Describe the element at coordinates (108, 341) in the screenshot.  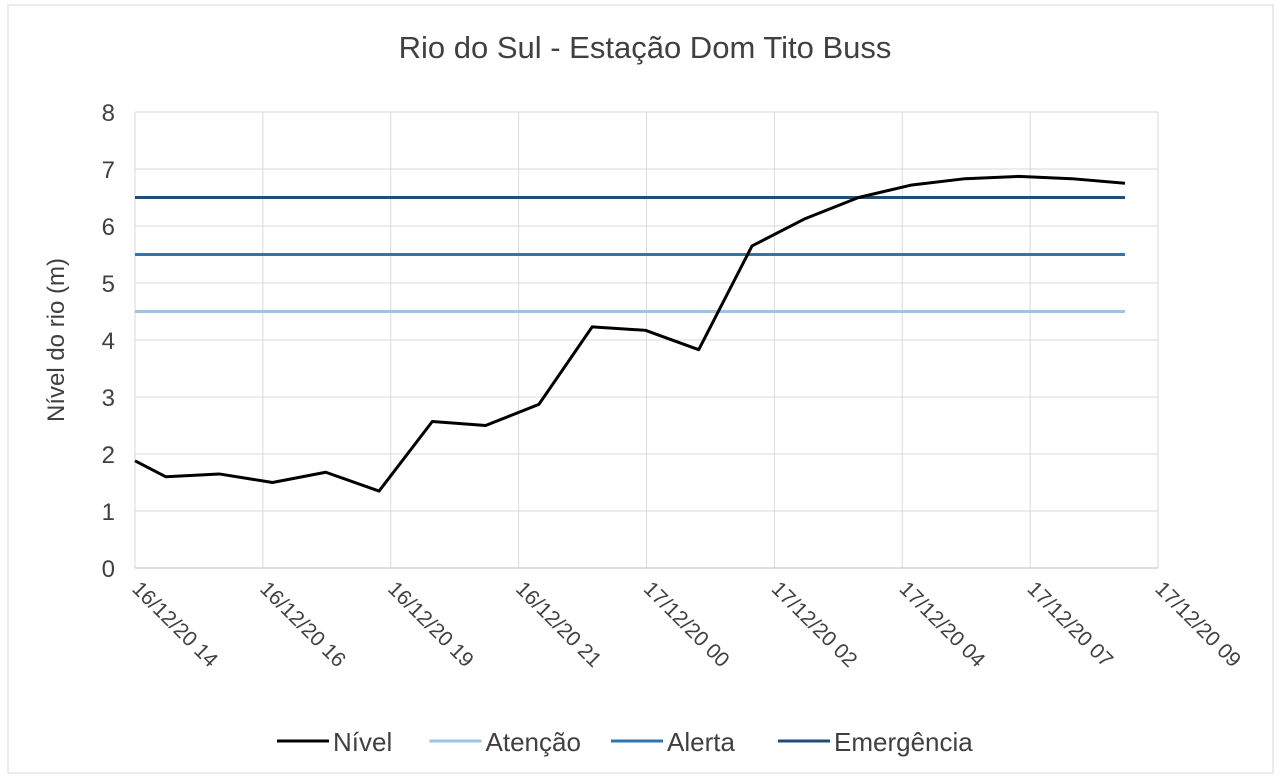
I see `y-tick-label: 4` at that location.